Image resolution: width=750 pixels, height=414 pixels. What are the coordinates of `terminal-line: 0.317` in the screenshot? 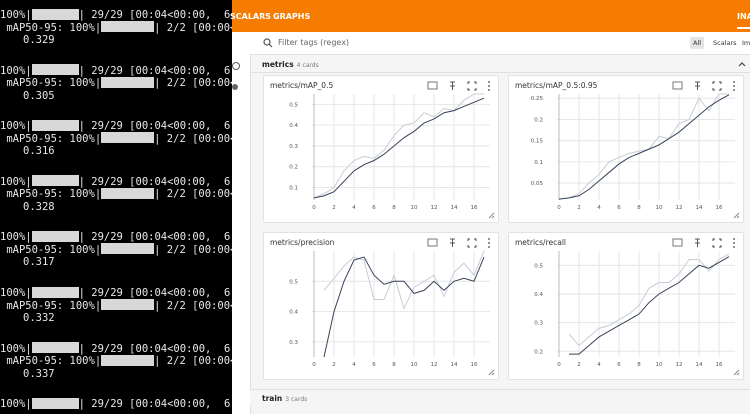 It's located at (39, 262).